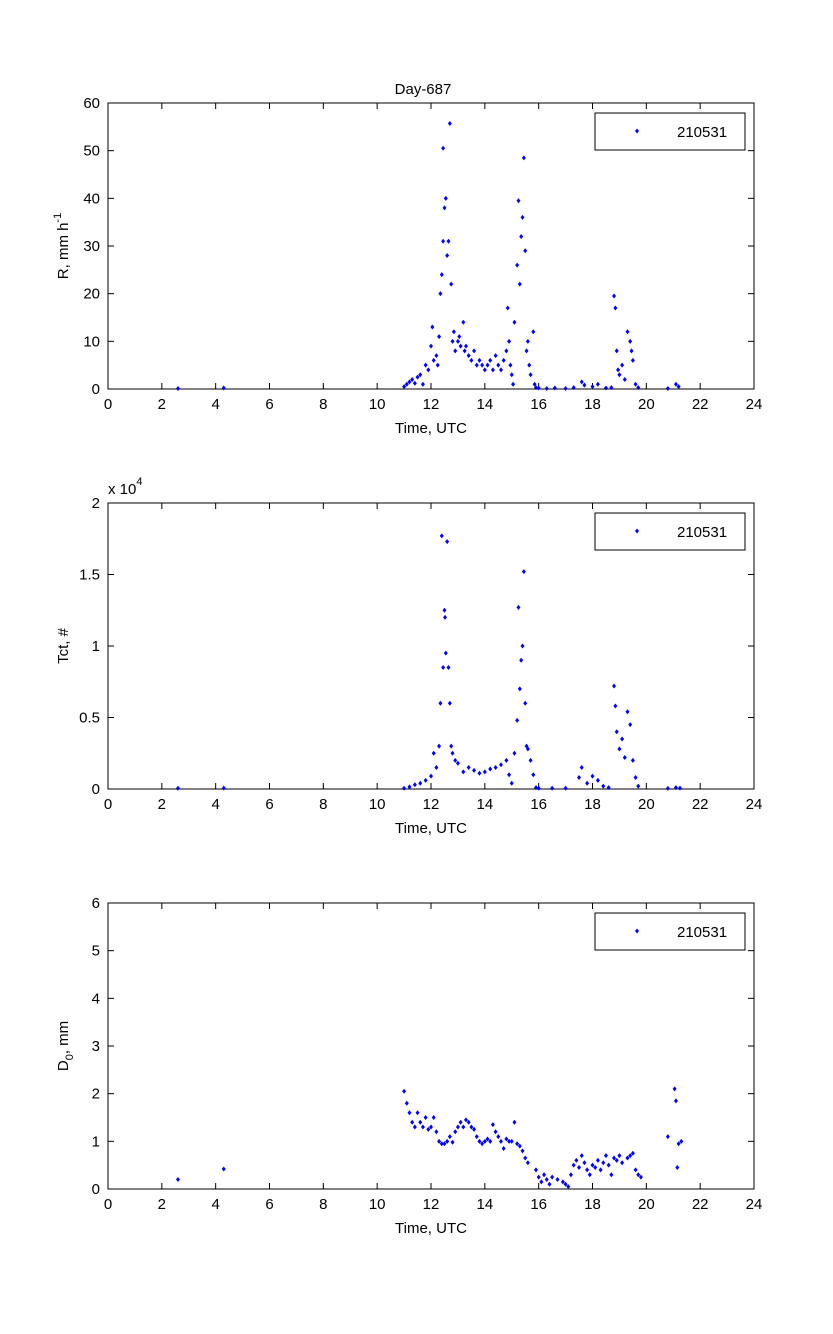 Image resolution: width=833 pixels, height=1334 pixels. What do you see at coordinates (215, 404) in the screenshot?
I see `x-tick-label: 4` at bounding box center [215, 404].